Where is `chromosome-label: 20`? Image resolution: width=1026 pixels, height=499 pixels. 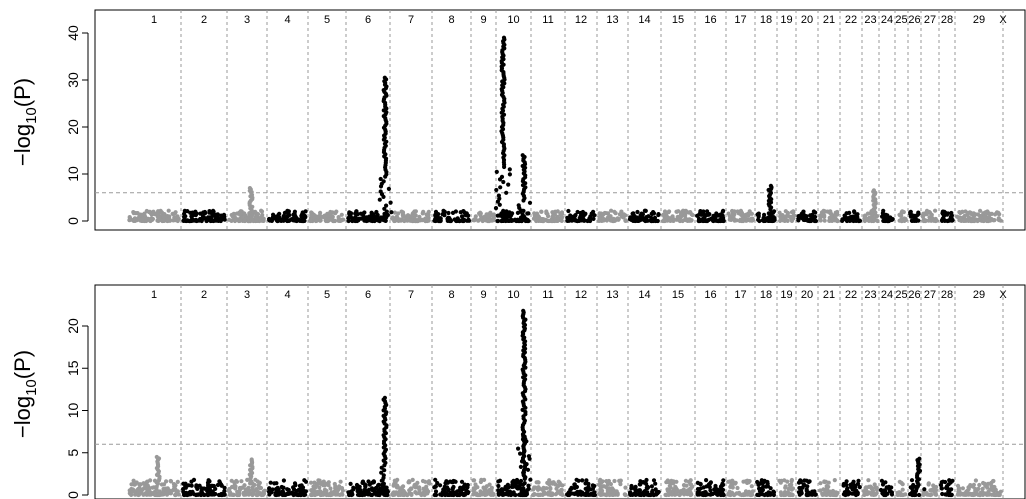
chromosome-label: 20 is located at coordinates (807, 295).